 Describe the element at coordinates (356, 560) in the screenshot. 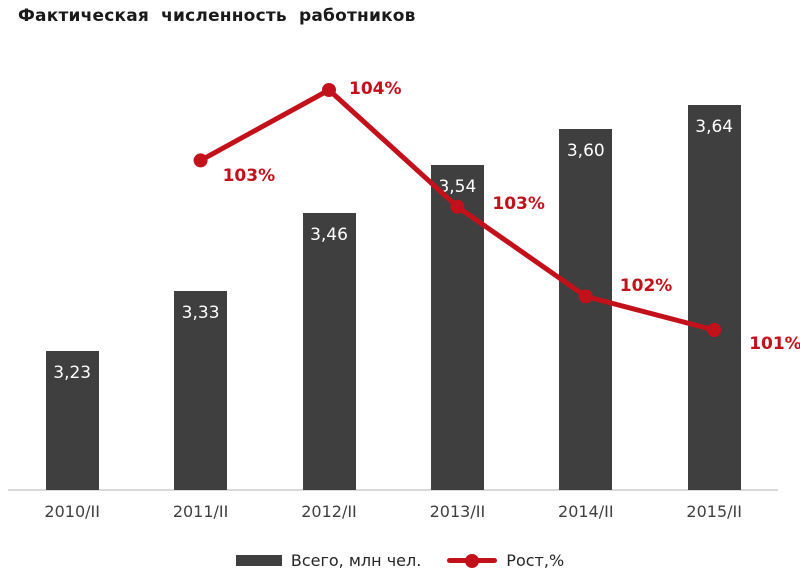

I see `legend-bars-label: Всего, млн чел.` at that location.